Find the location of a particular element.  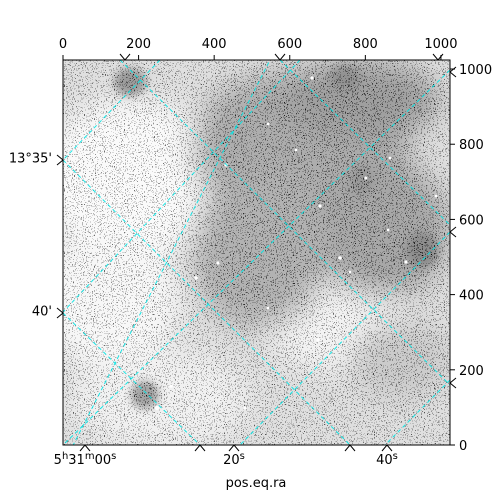

top-tick-label-0: 0 is located at coordinates (63, 44).